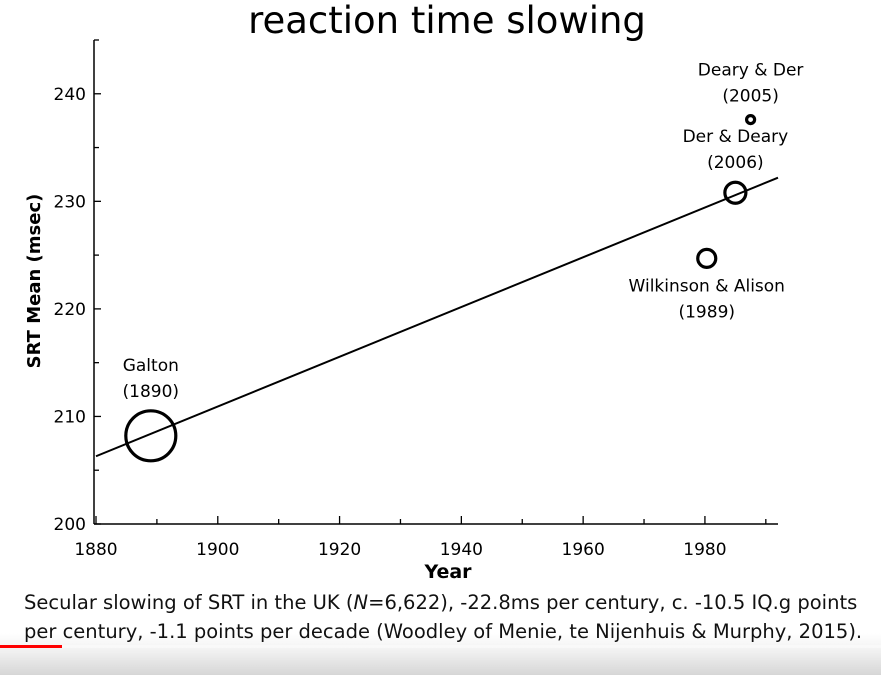  I want to click on video-progress-fill, so click(31, 646).